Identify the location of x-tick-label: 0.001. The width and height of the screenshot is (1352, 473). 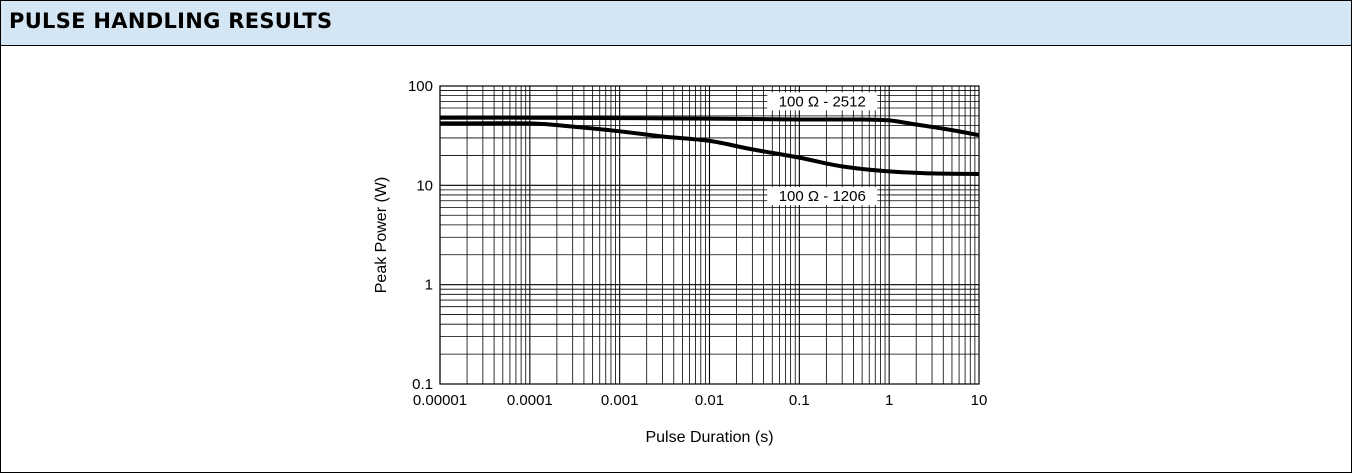
(620, 400).